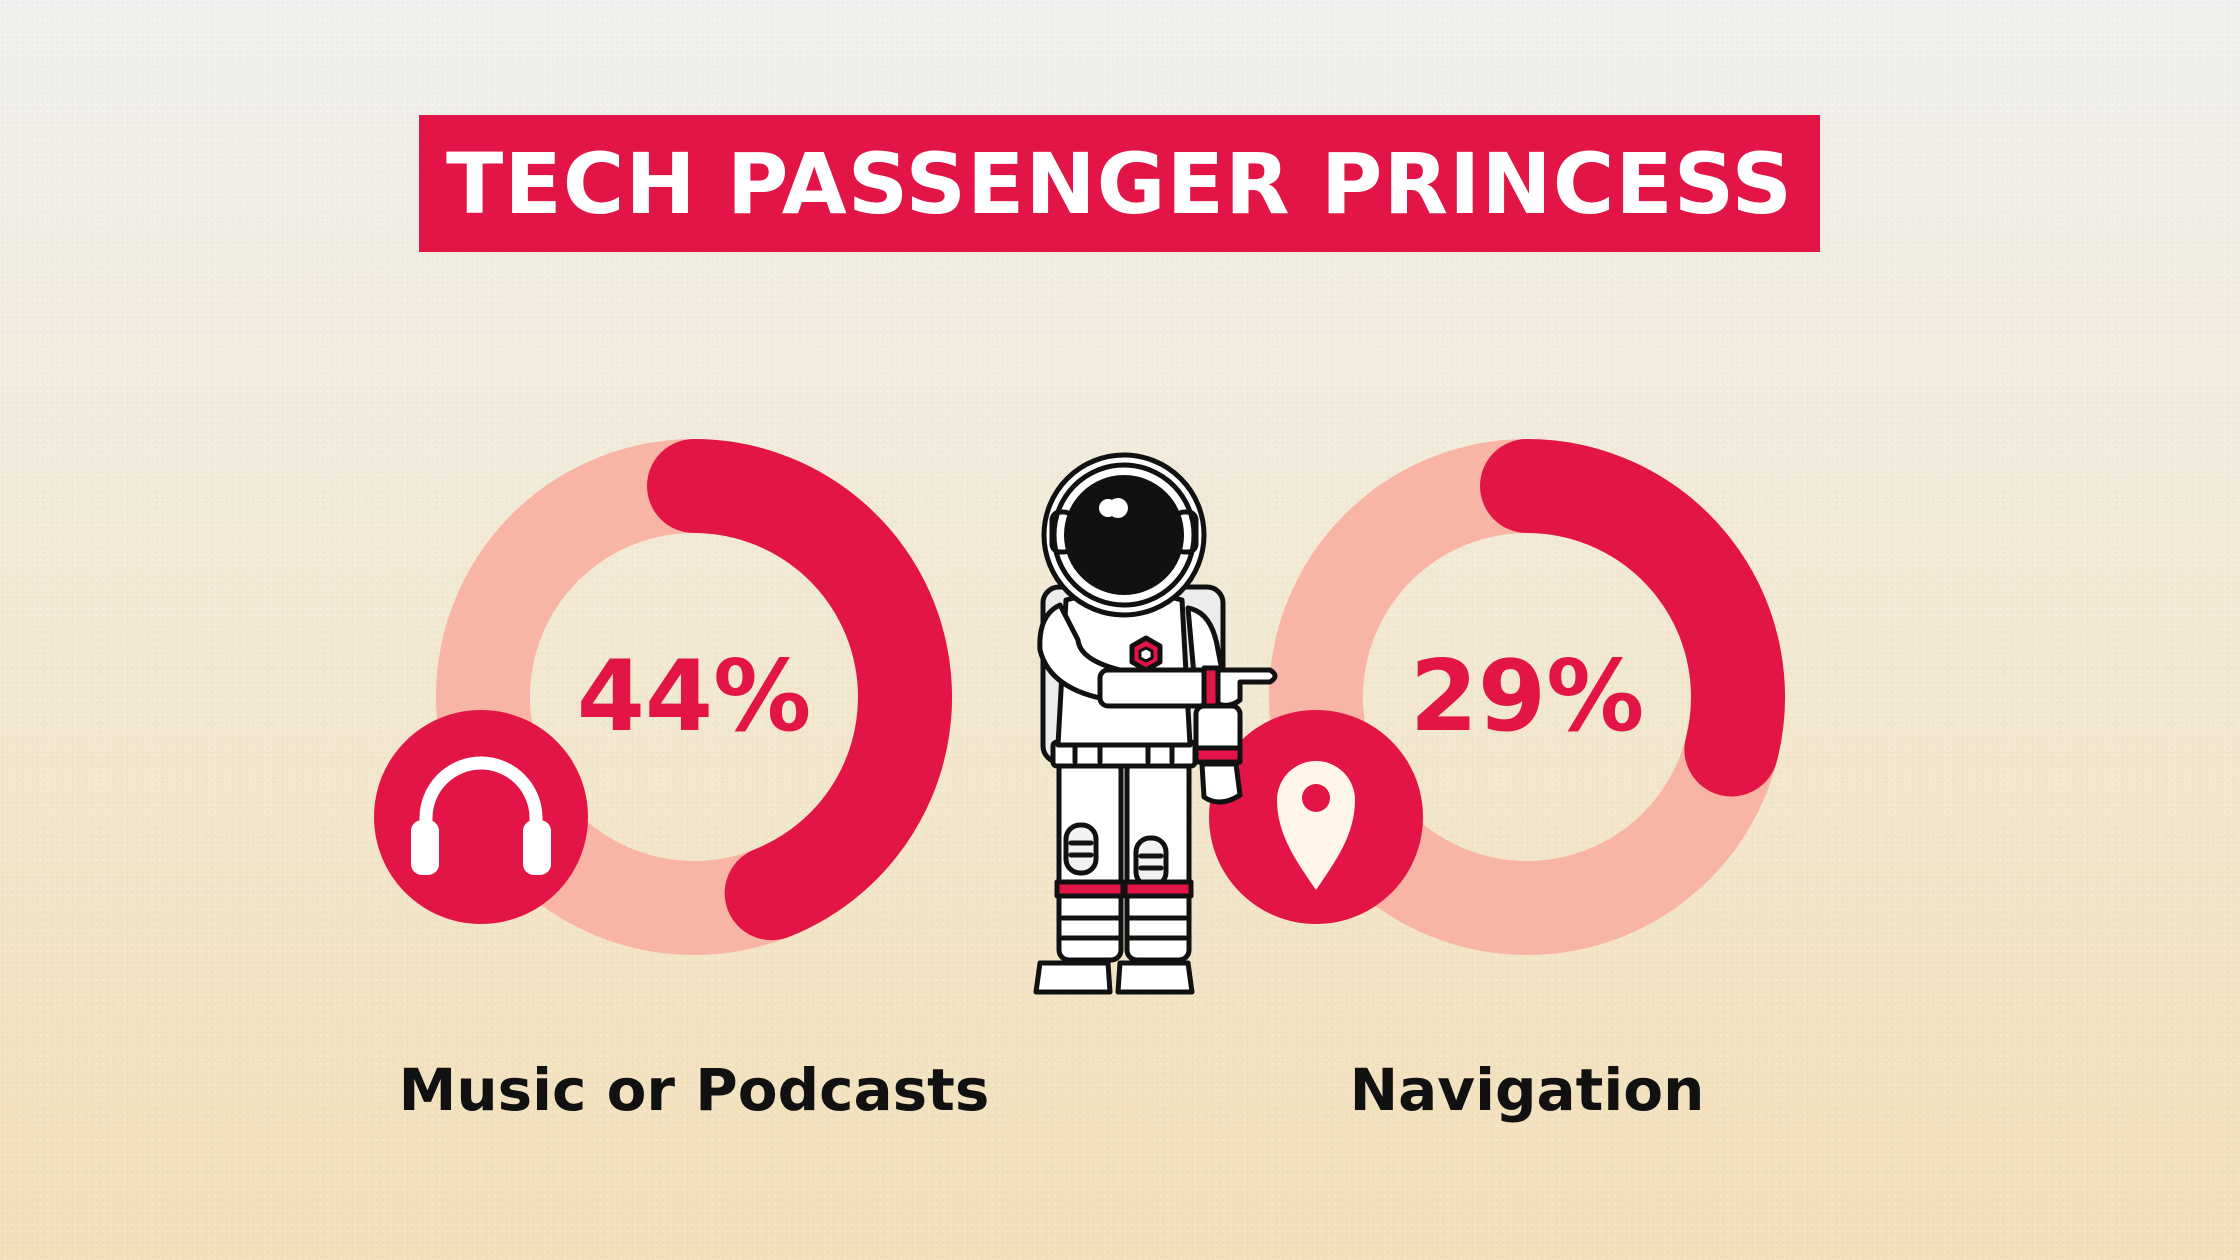  Describe the element at coordinates (481, 802) in the screenshot. I see `headphones-icon` at that location.